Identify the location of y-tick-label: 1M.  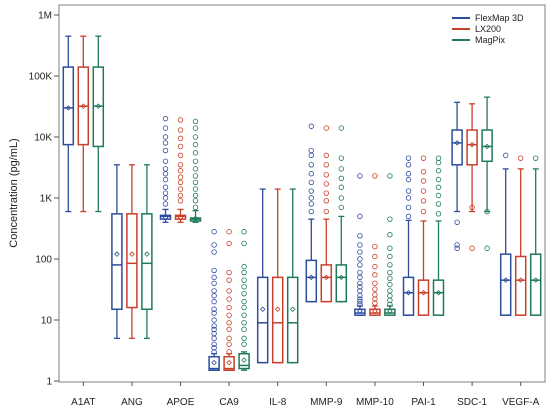
(45, 16).